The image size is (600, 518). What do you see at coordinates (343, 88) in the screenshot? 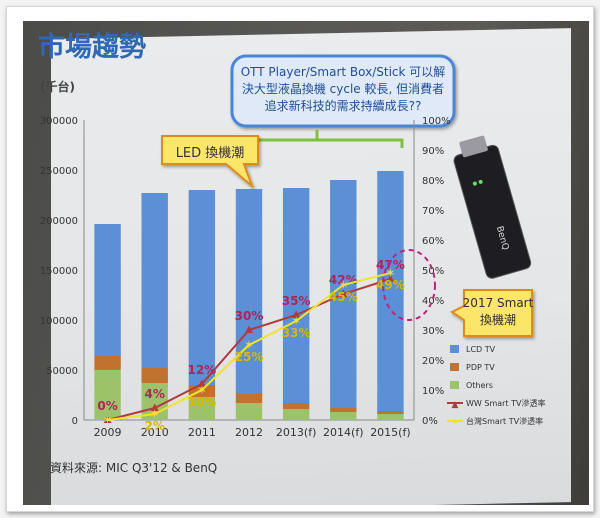
I see `ott-callout-line: 決大型液晶換機 cycle 較長, 但消費者` at bounding box center [343, 88].